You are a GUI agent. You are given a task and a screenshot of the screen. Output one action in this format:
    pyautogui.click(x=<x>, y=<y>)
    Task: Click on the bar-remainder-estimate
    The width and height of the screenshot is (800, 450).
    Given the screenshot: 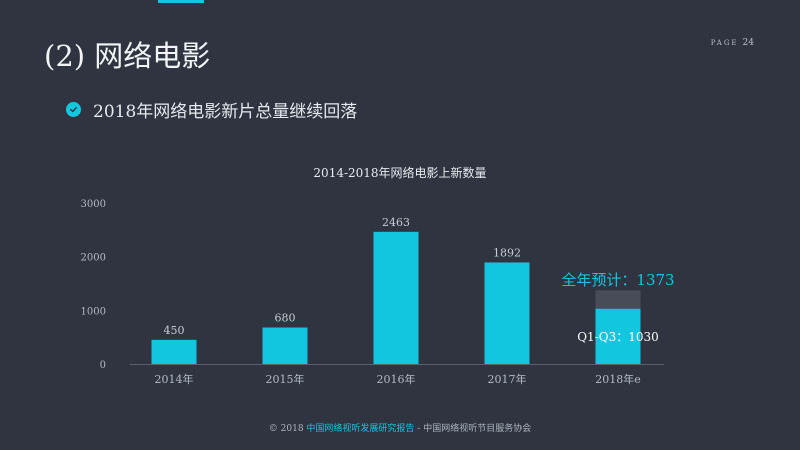 What is the action you would take?
    pyautogui.click(x=618, y=299)
    